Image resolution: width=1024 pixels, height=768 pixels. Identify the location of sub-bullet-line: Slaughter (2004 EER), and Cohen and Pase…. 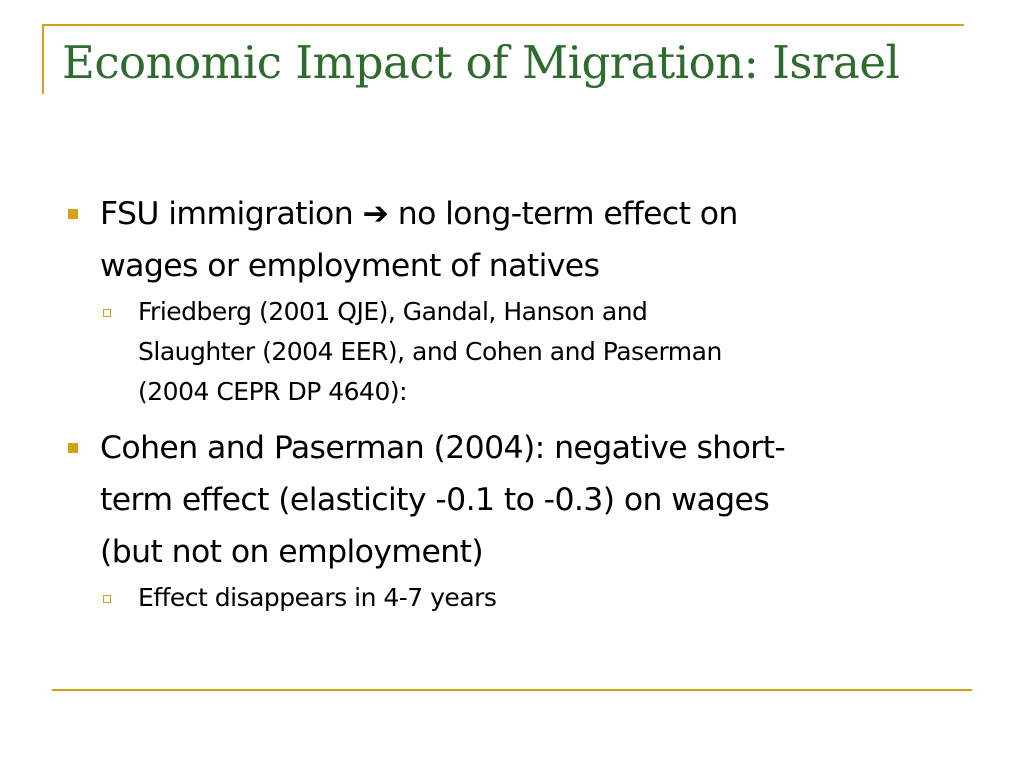
(430, 351).